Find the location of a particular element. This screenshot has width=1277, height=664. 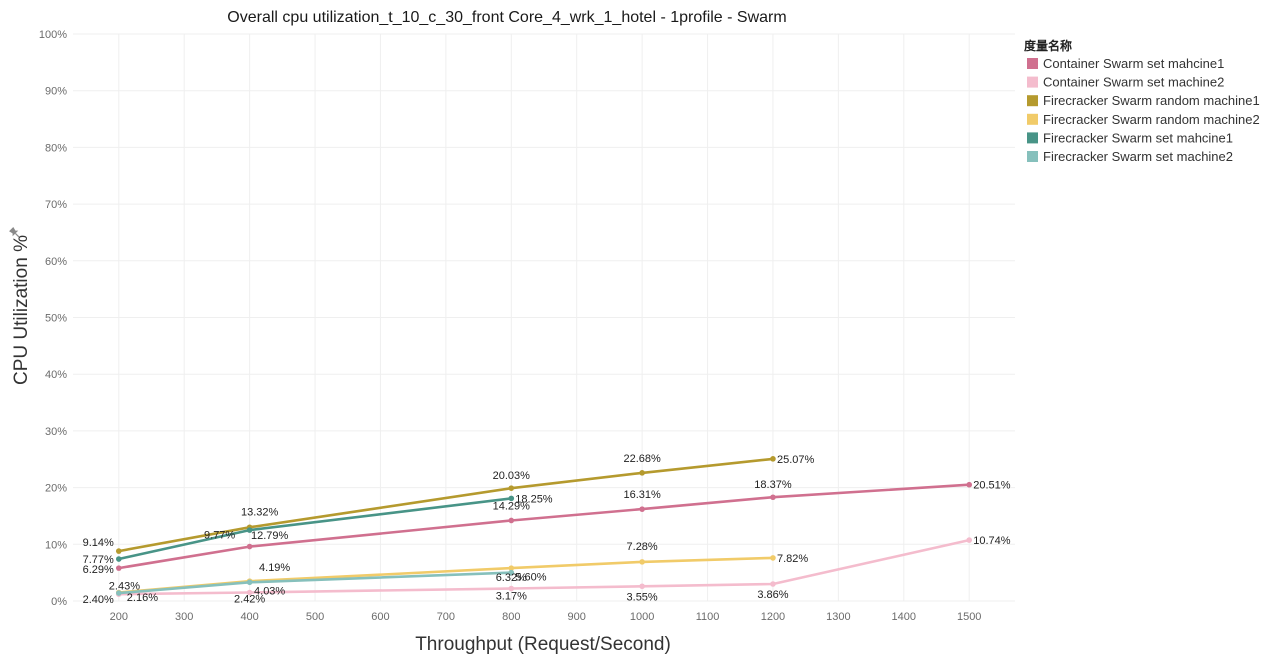

data-label: 2.42% is located at coordinates (249, 599).